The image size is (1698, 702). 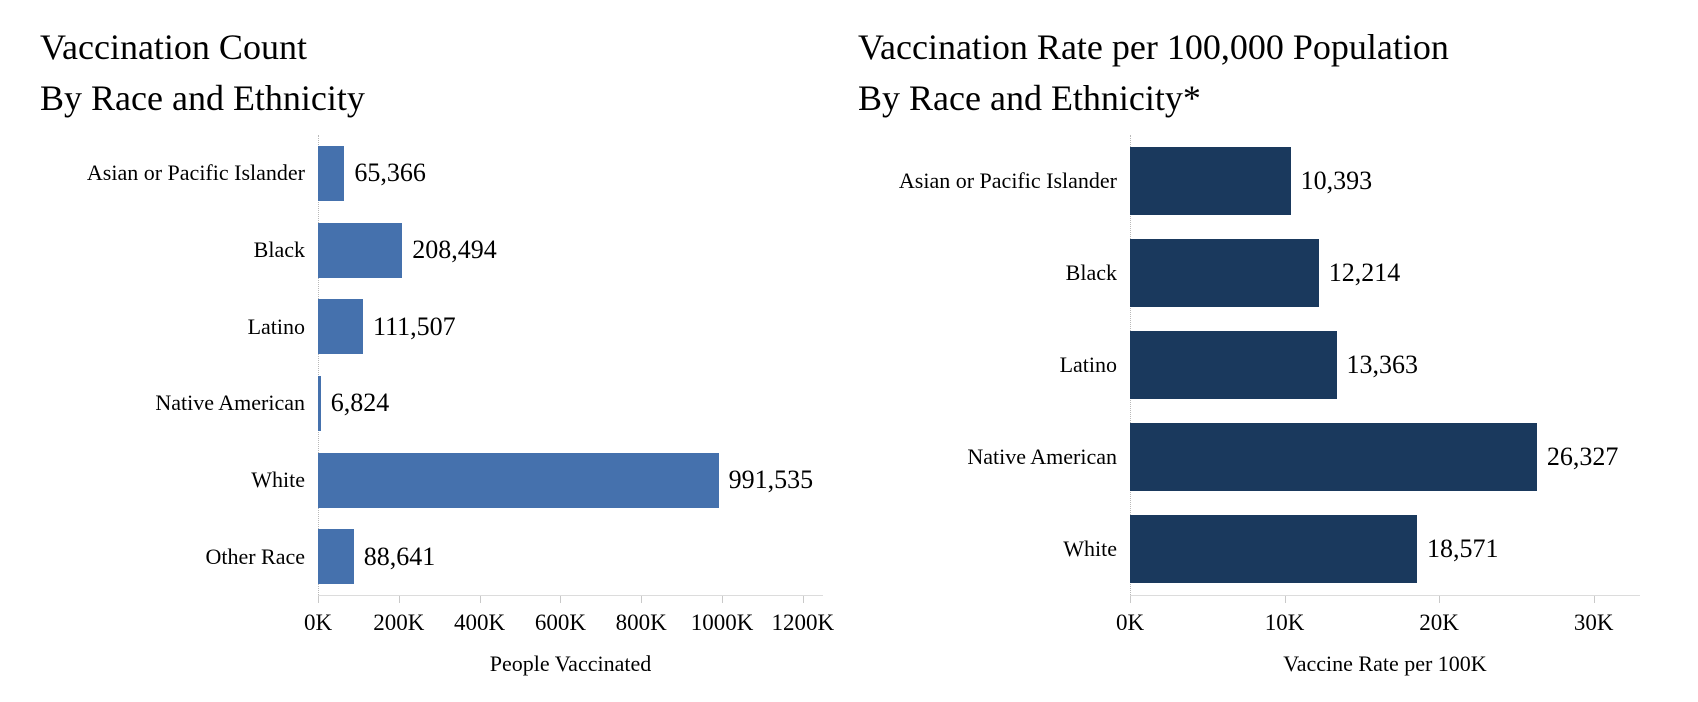 I want to click on zero-baseline, so click(x=318, y=365).